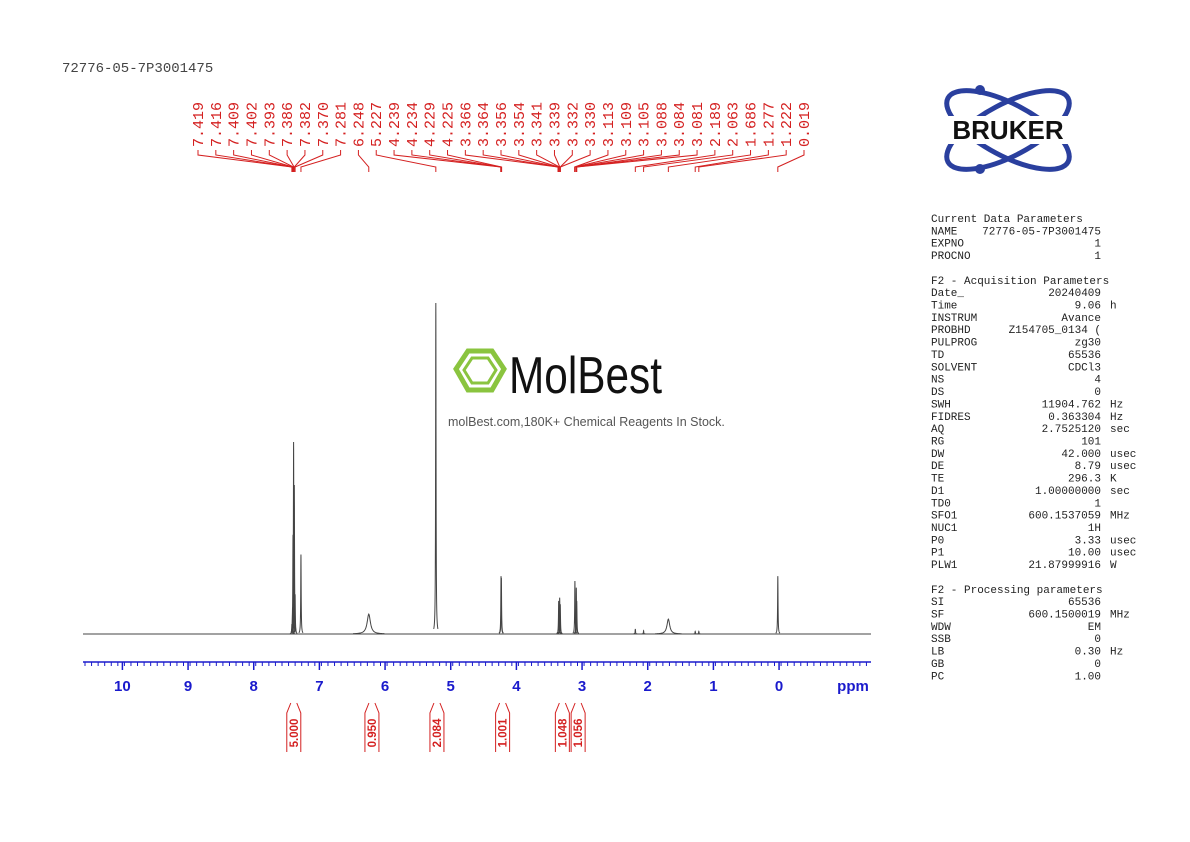 This screenshot has width=1190, height=842. I want to click on param-name: PROCNO, so click(951, 257).